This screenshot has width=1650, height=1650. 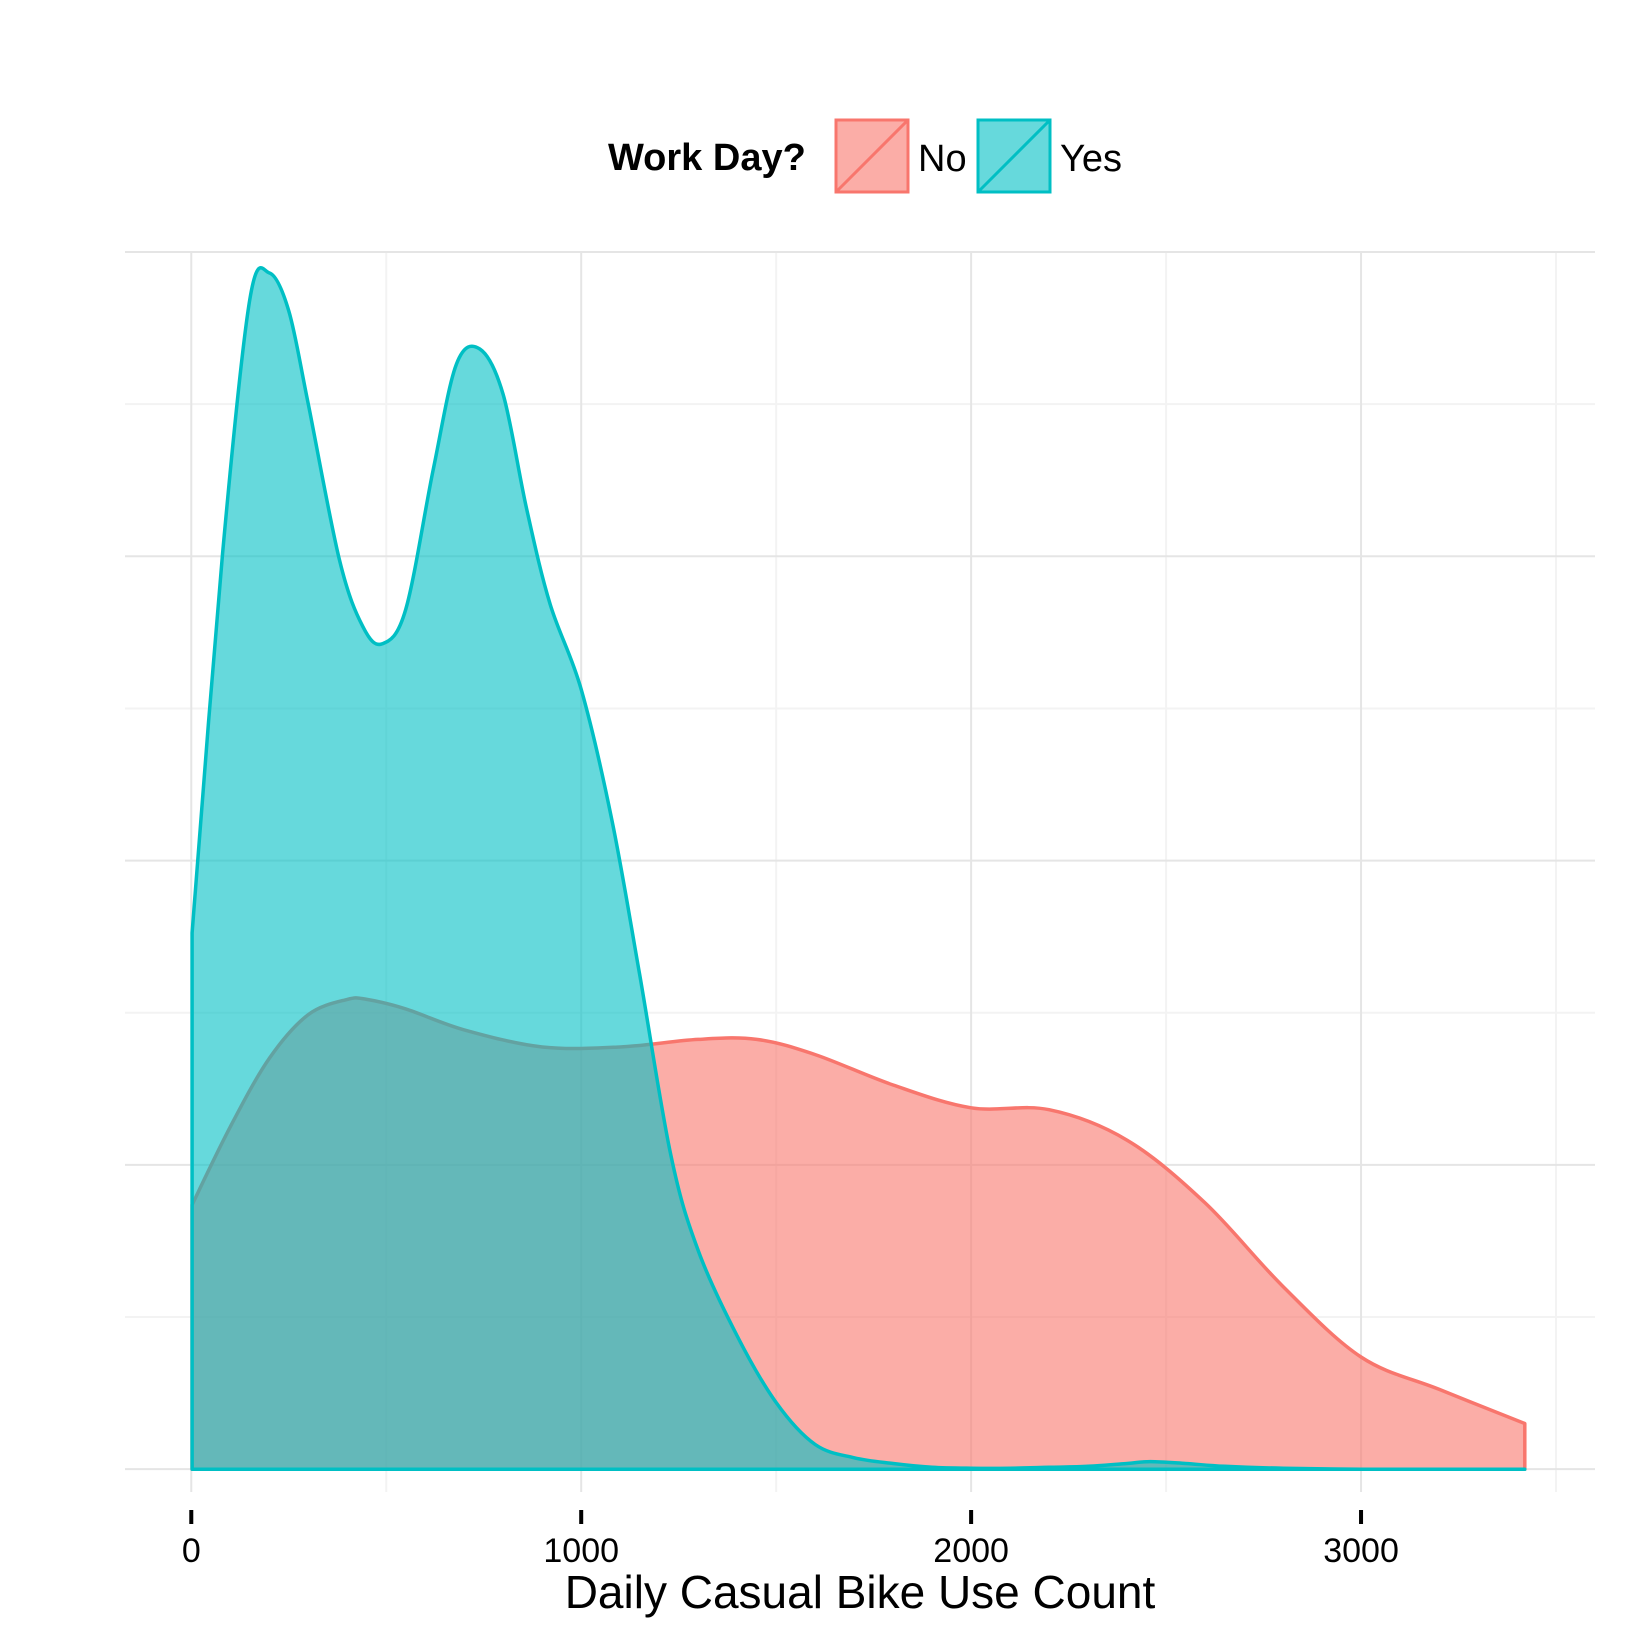 What do you see at coordinates (707, 158) in the screenshot?
I see `legend-title: Work Day?` at bounding box center [707, 158].